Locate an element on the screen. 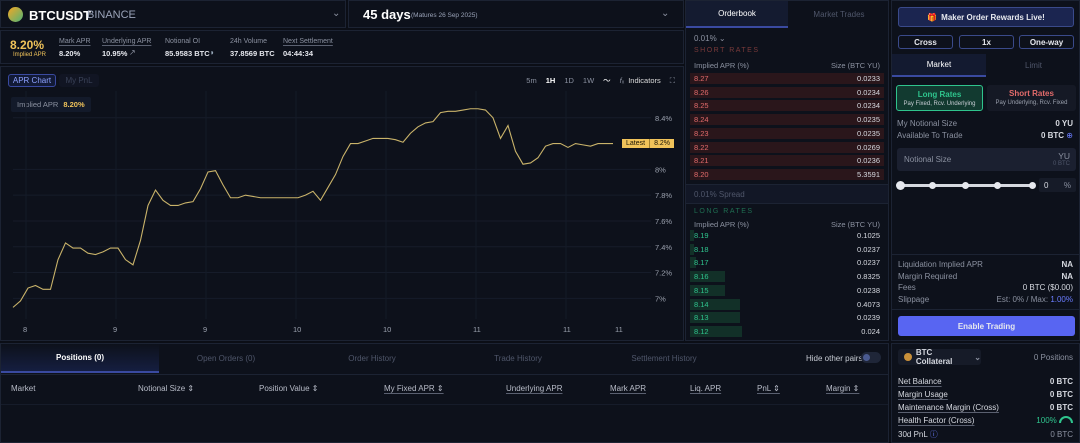 The image size is (1080, 443). tab-apr-chart: APR Chart is located at coordinates (32, 80).